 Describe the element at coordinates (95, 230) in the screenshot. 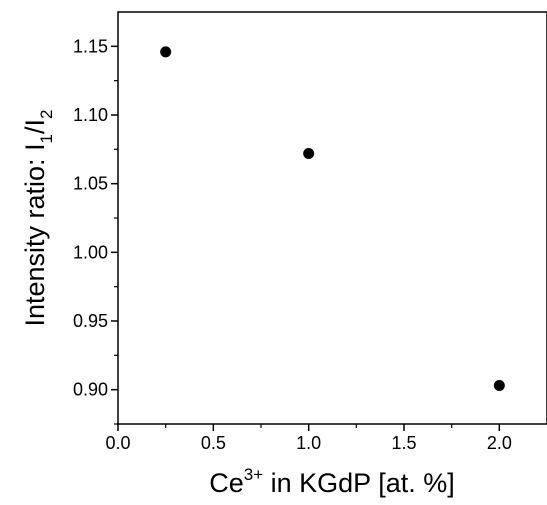

I see `y-axis: 0.90 0.95 1.00 1.05 1.10 1.15` at that location.